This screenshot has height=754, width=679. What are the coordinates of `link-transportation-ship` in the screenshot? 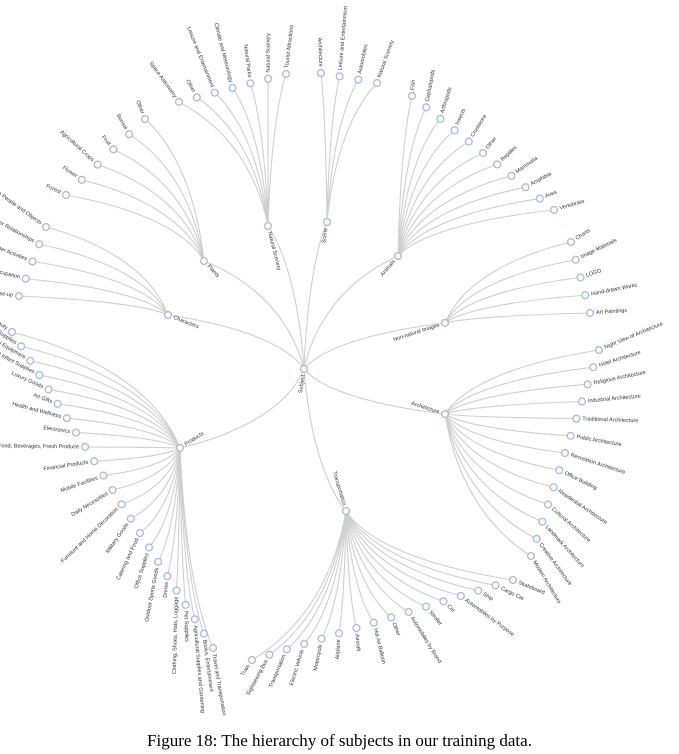 It's located at (412, 551).